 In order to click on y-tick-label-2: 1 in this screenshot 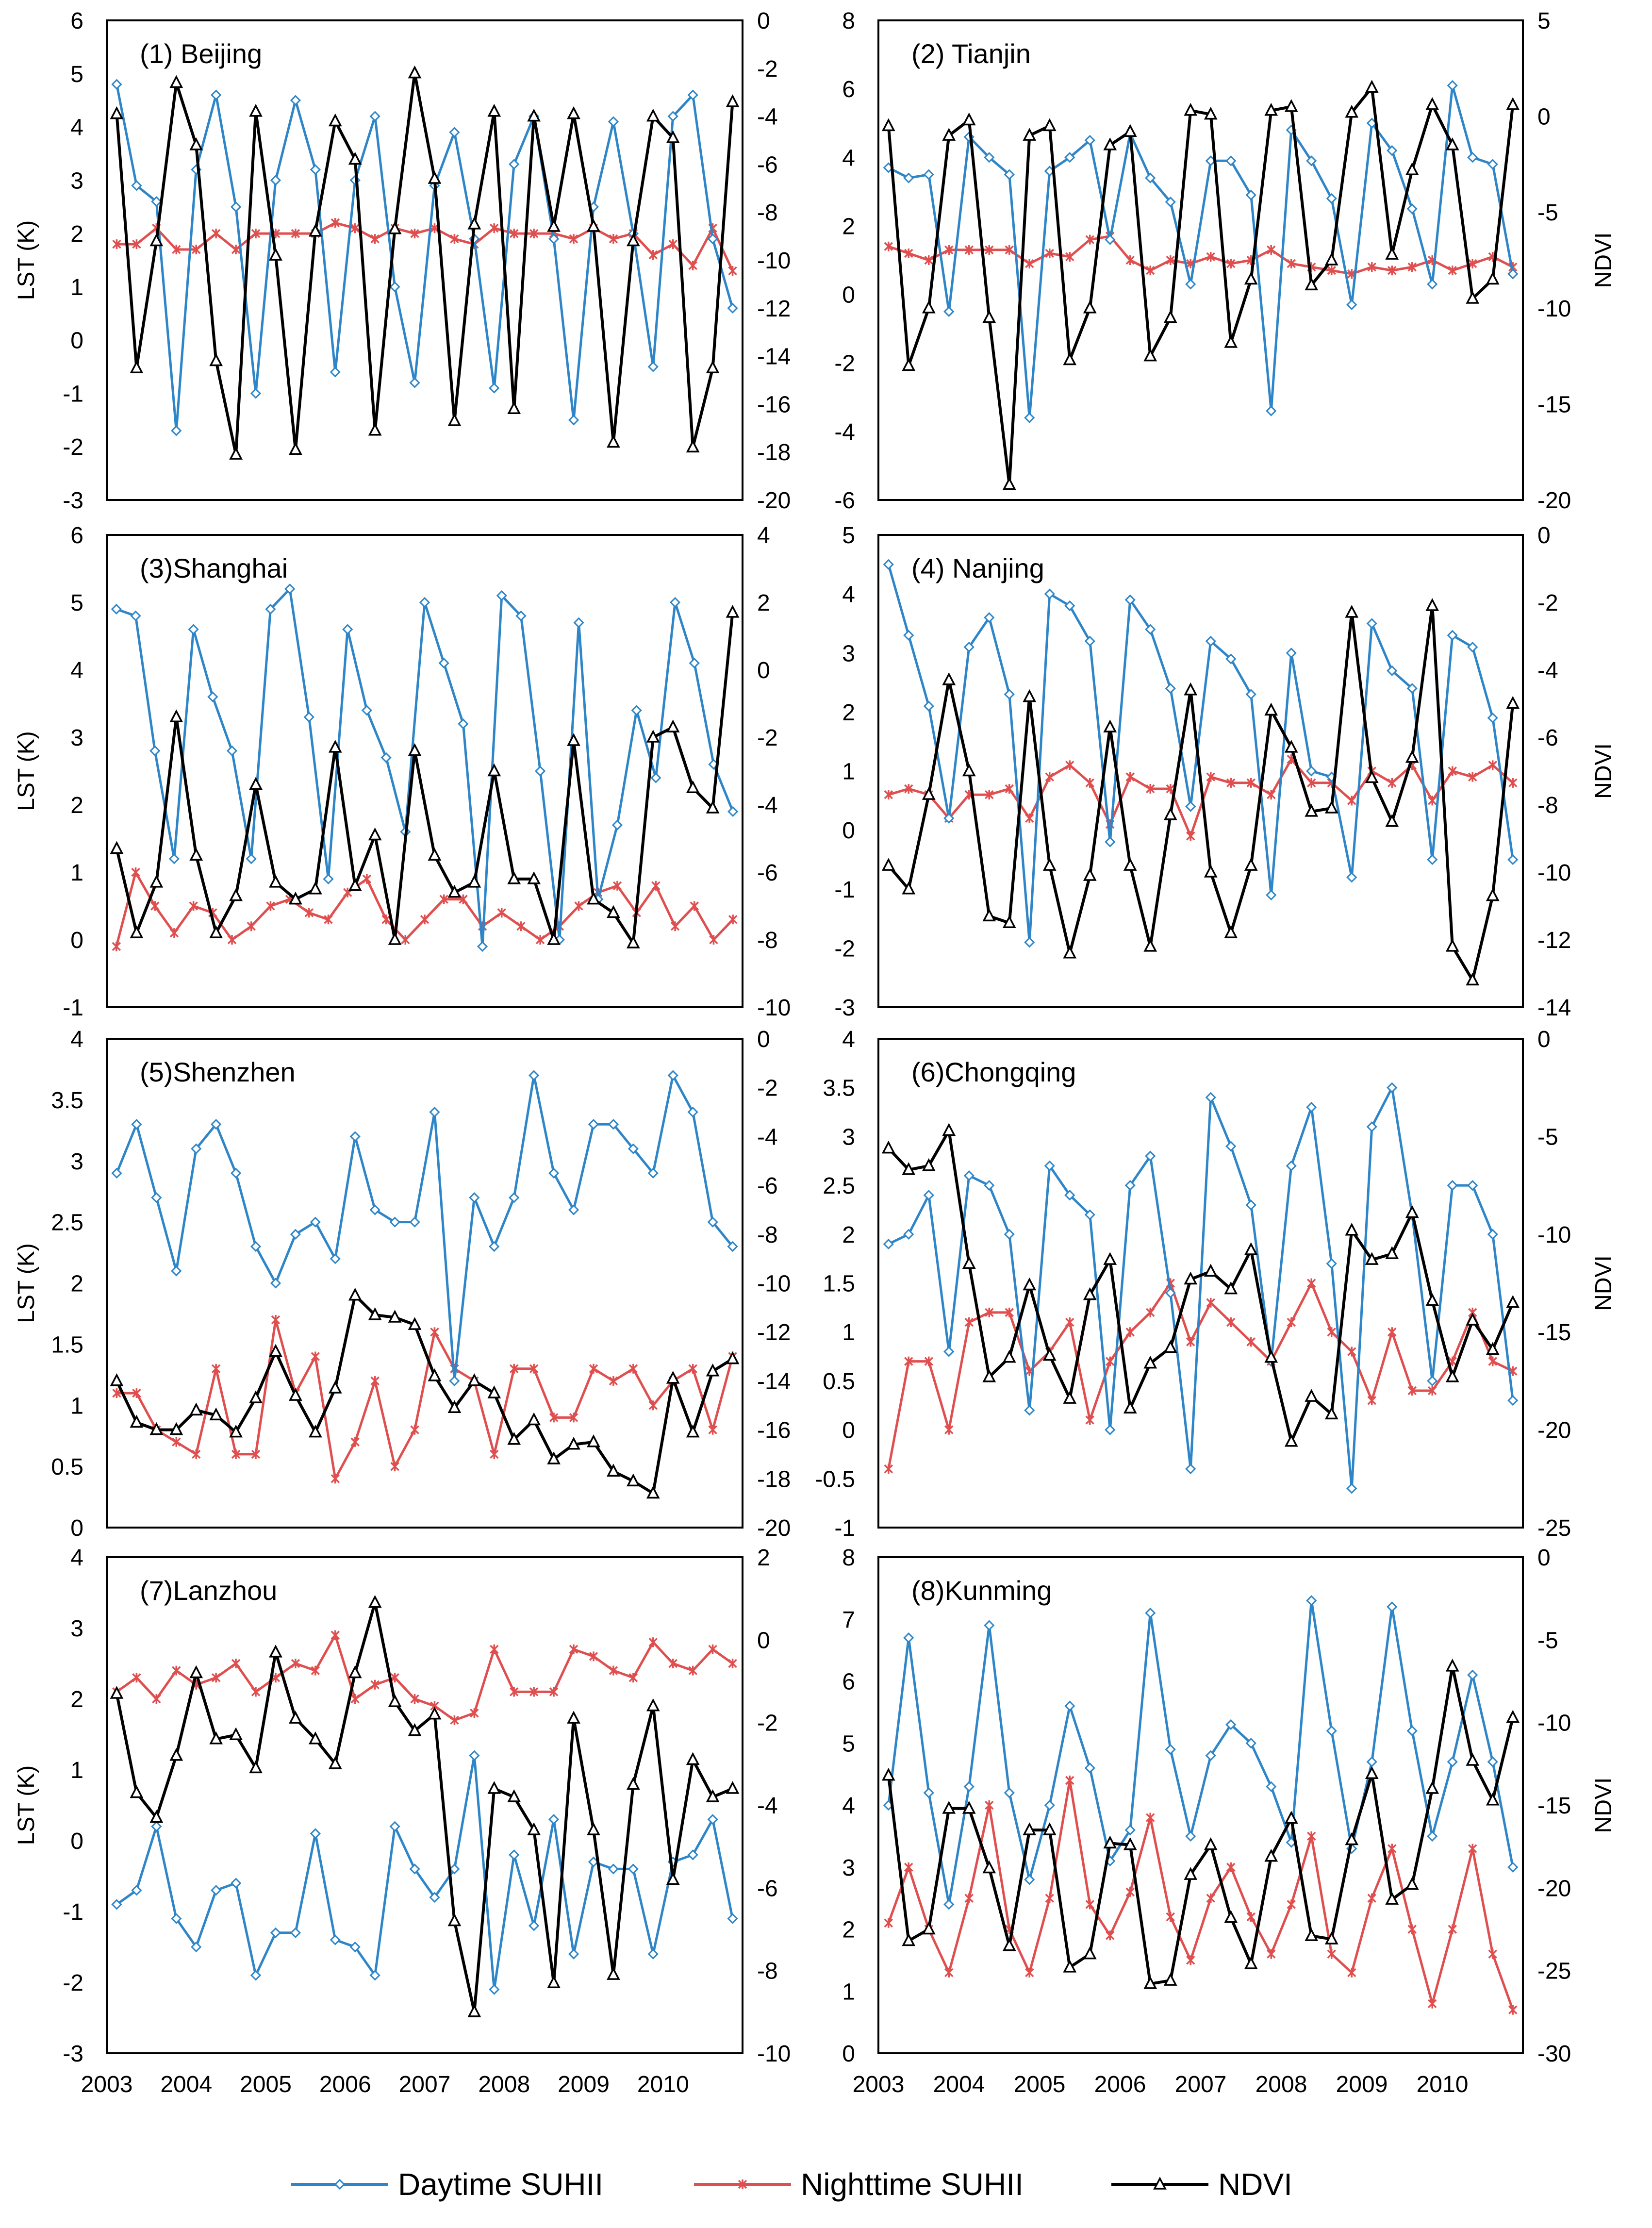, I will do `click(76, 873)`.